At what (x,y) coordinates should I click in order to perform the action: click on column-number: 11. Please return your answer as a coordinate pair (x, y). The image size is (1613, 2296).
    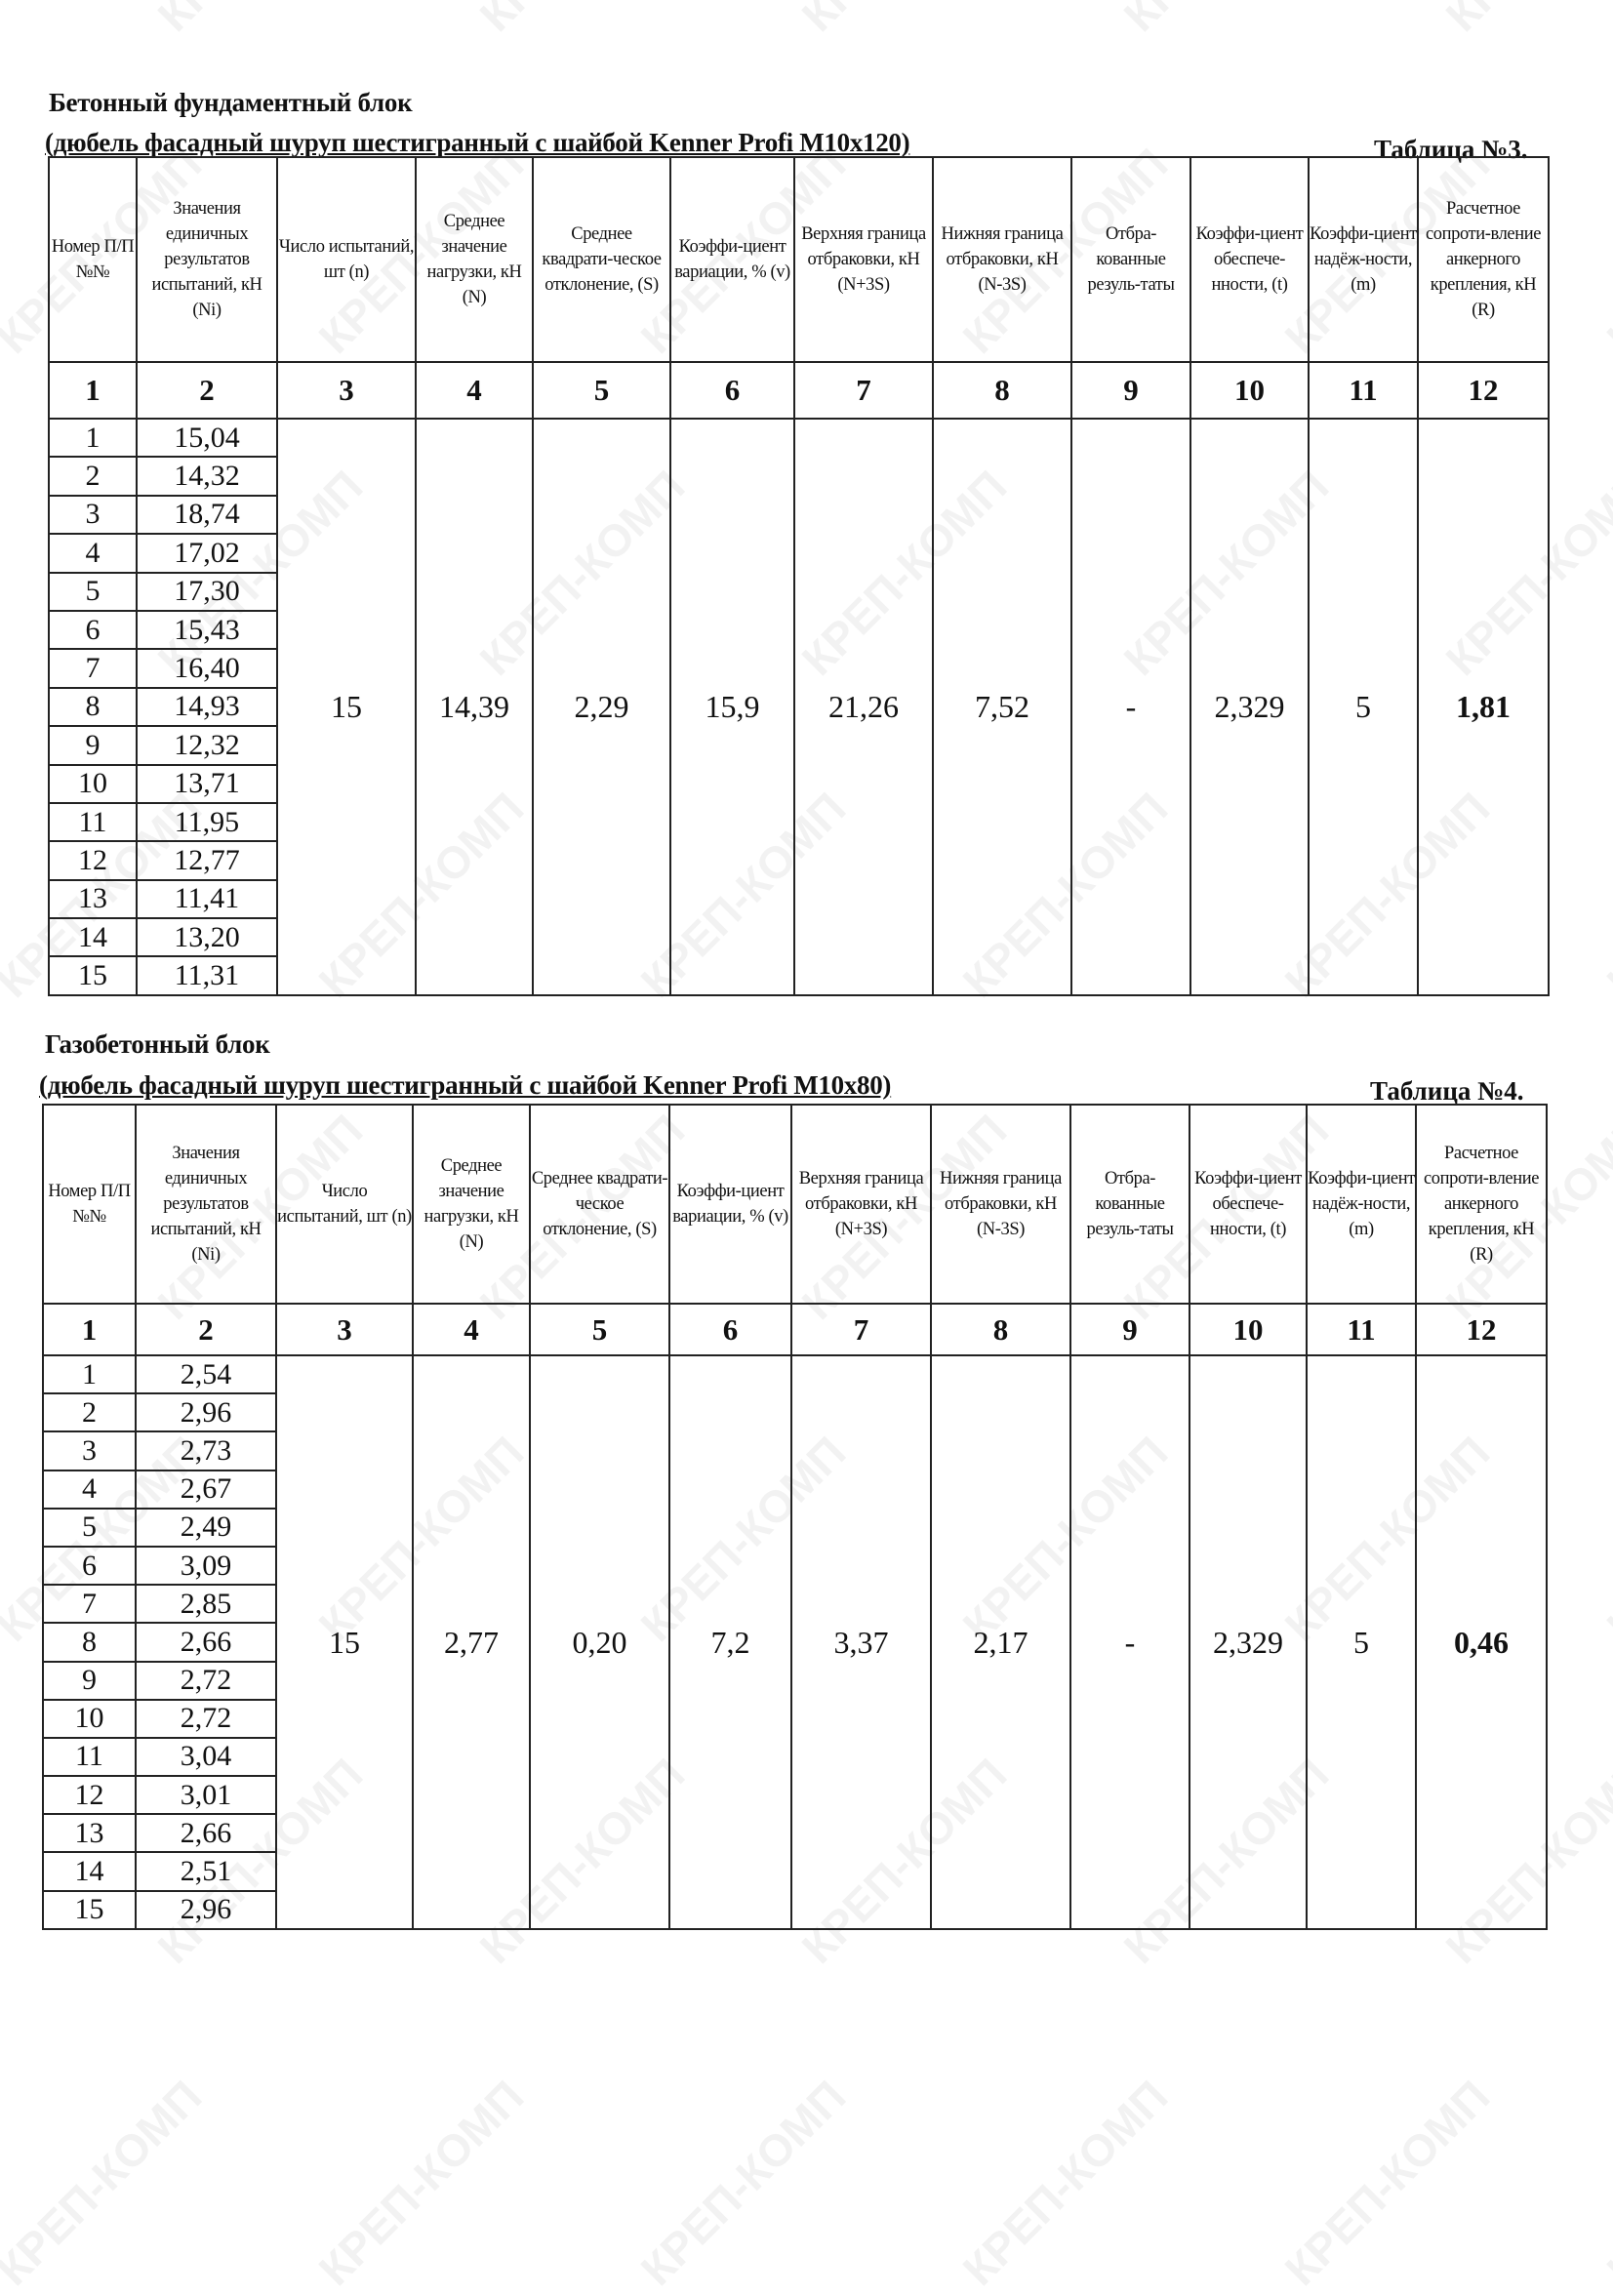
    Looking at the image, I should click on (1363, 391).